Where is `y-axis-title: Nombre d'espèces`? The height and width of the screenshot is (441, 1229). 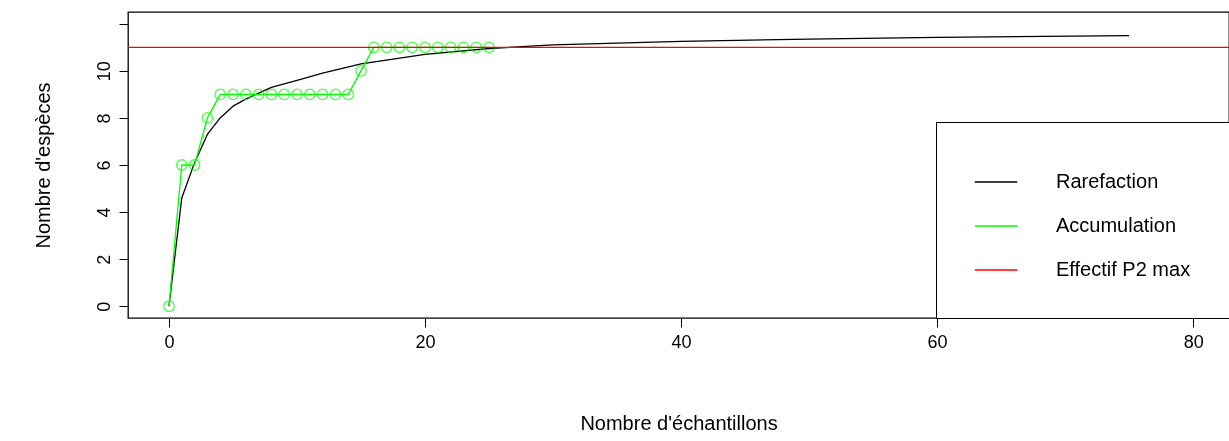 y-axis-title: Nombre d'espèces is located at coordinates (42, 165).